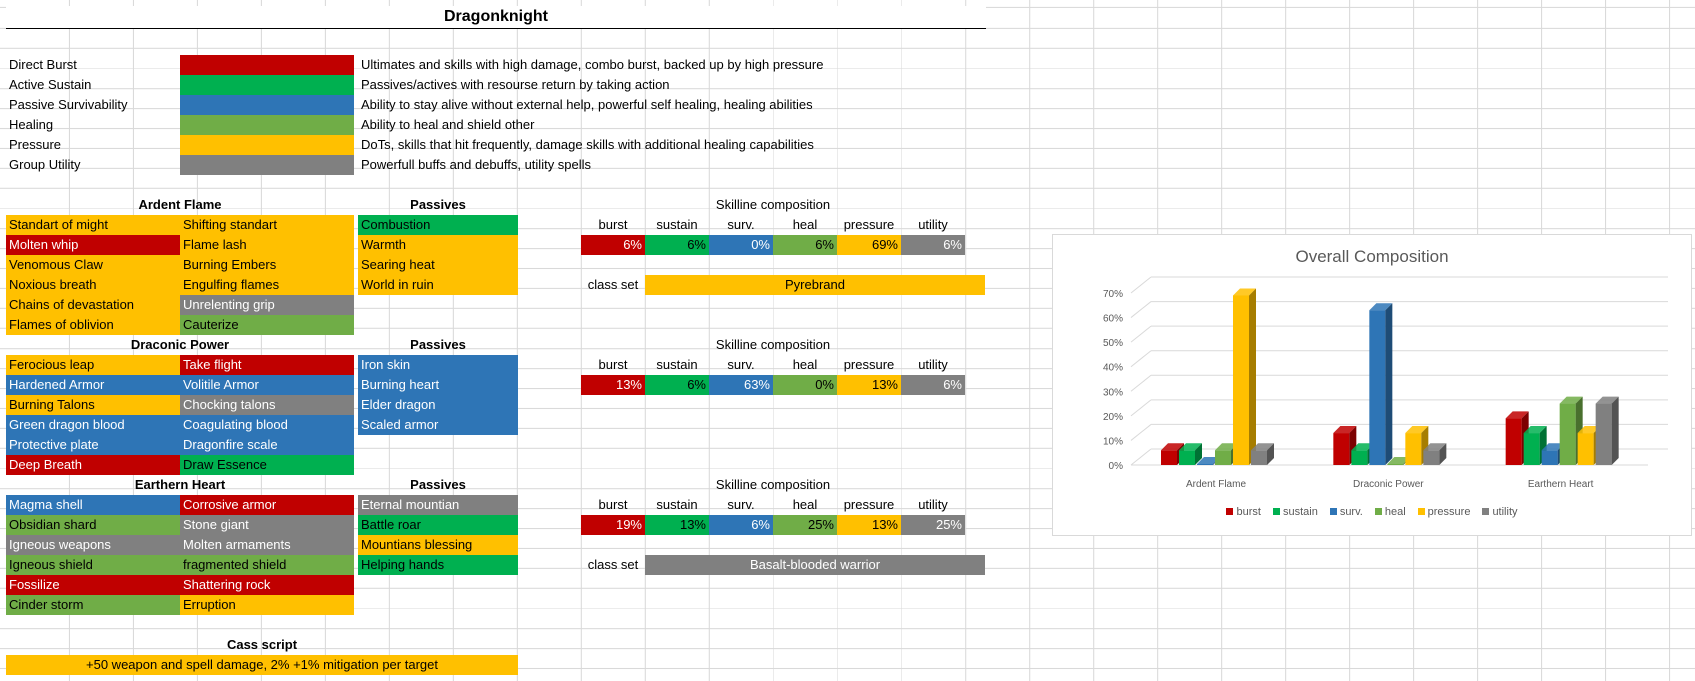  Describe the element at coordinates (869, 245) in the screenshot. I see `composition-value-pressure: 69%` at that location.